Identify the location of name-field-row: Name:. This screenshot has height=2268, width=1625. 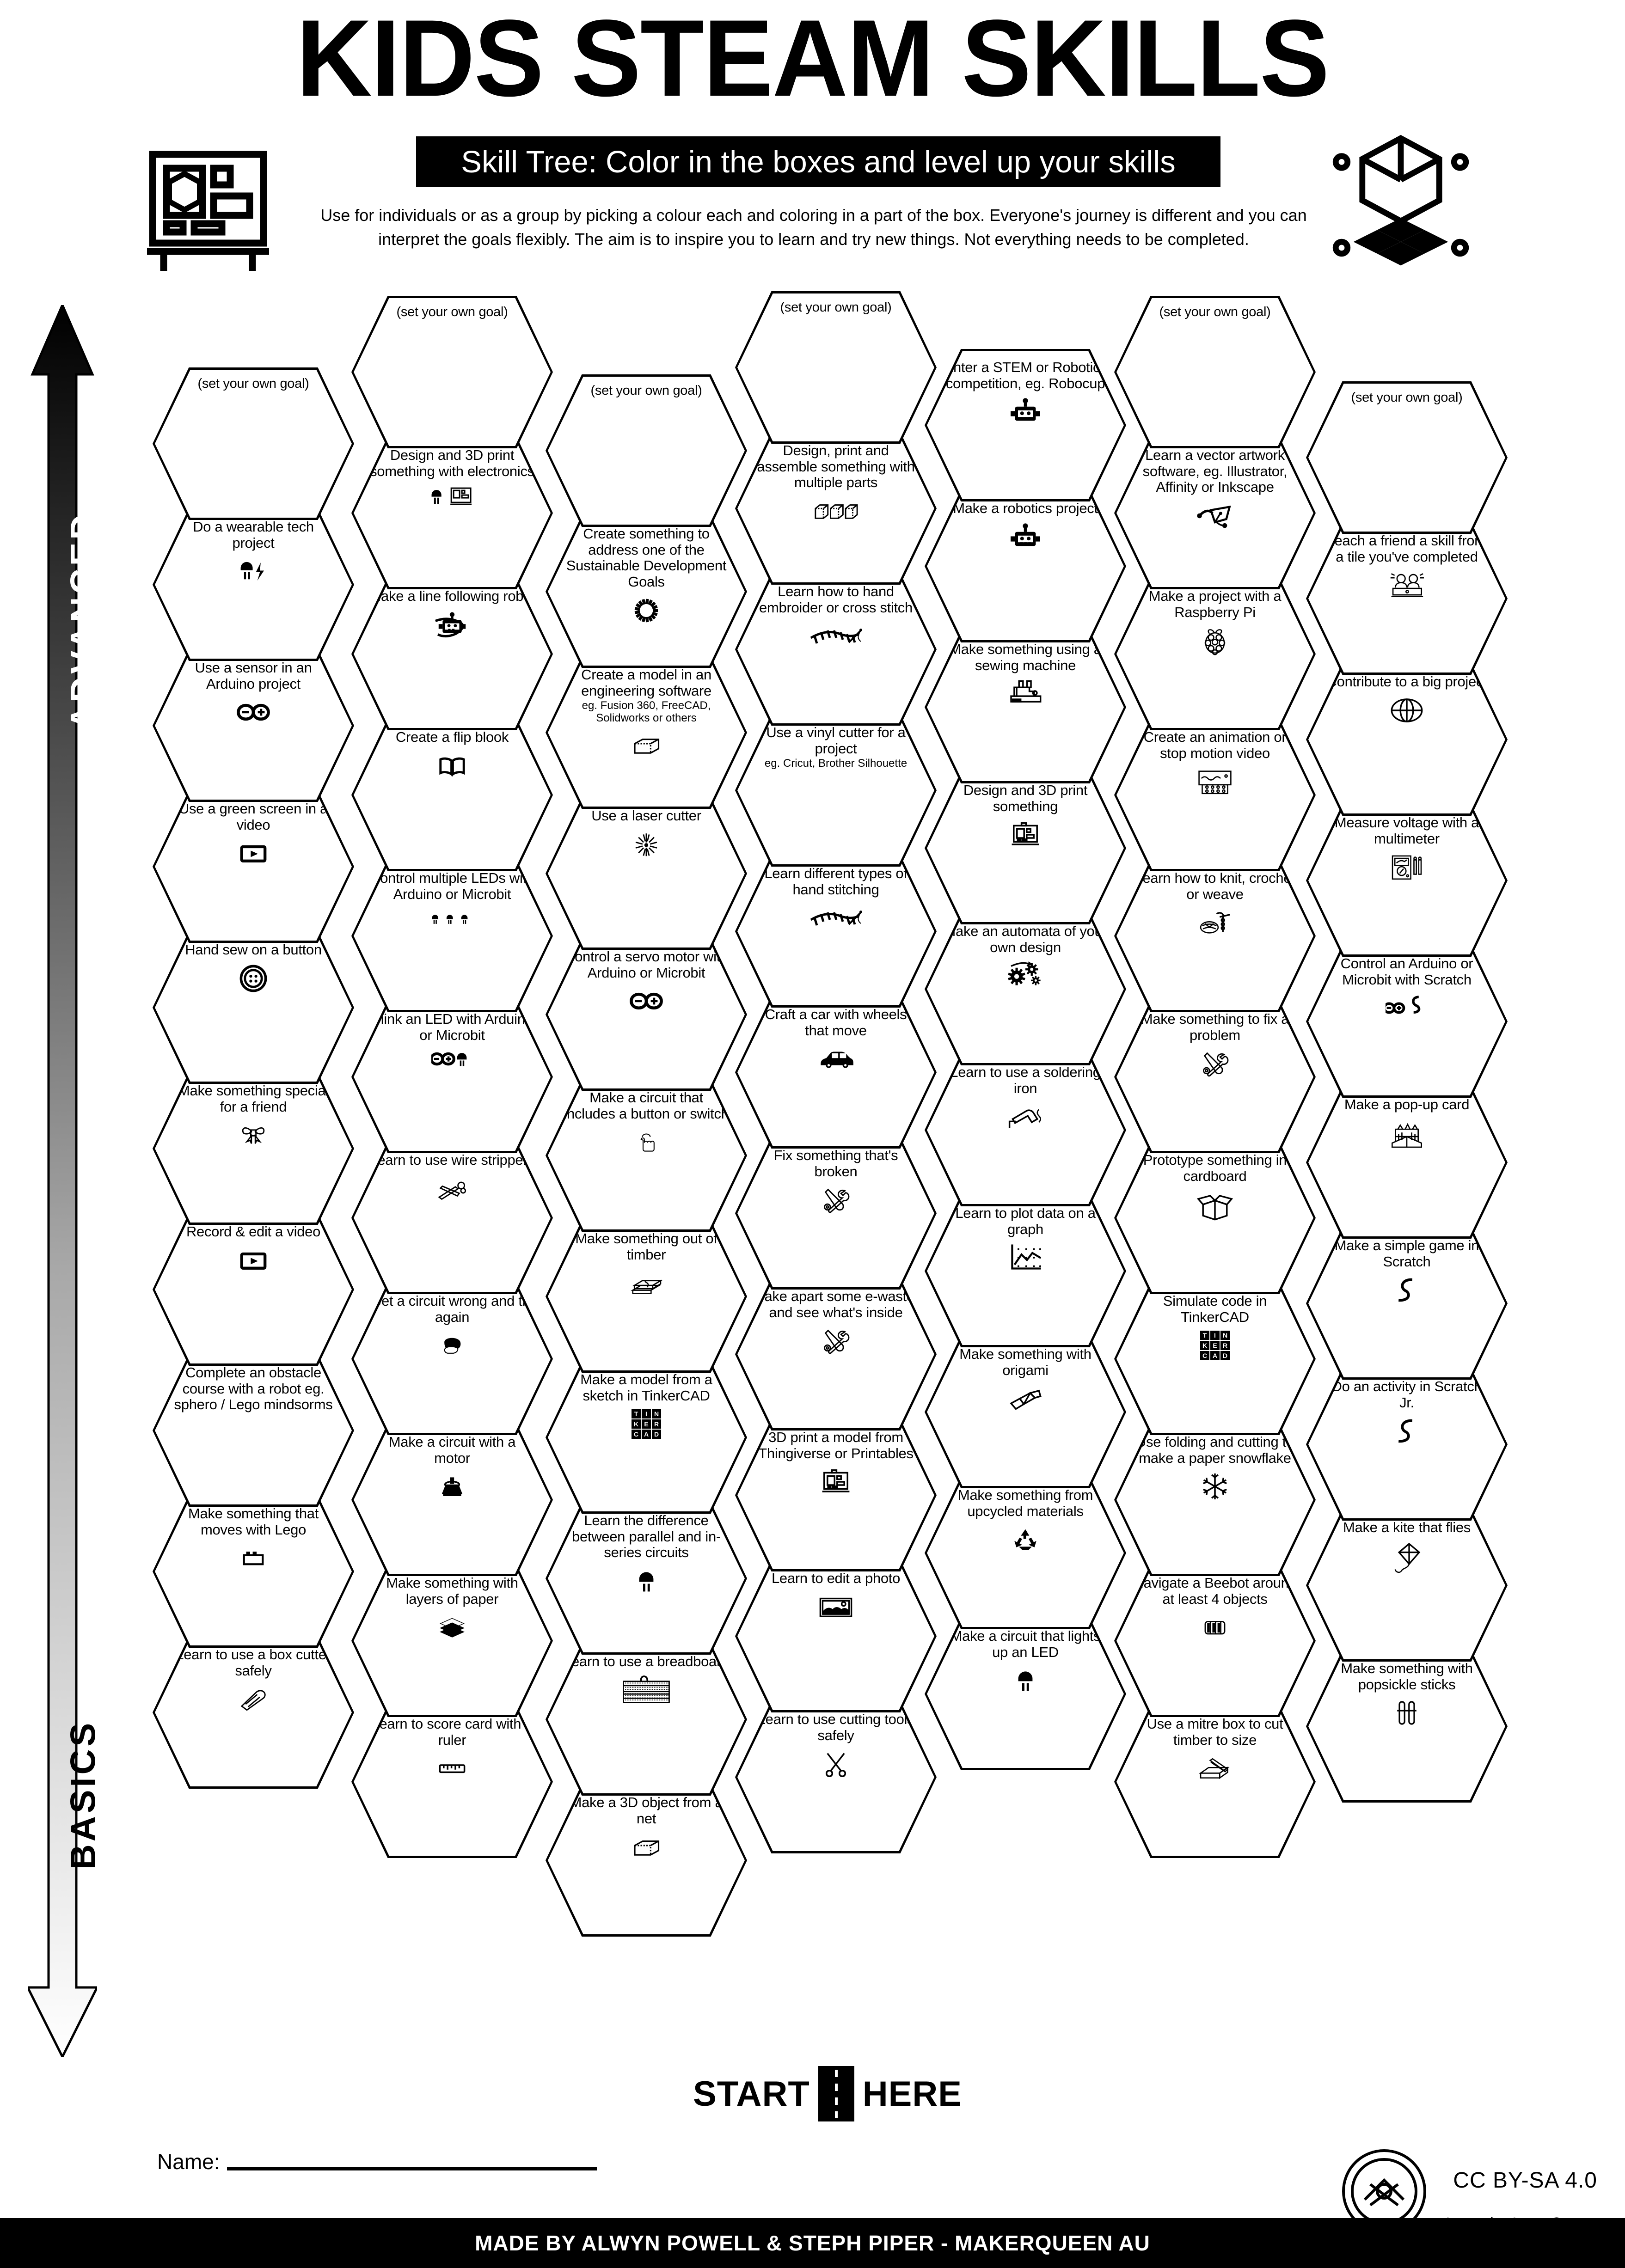
(377, 2161).